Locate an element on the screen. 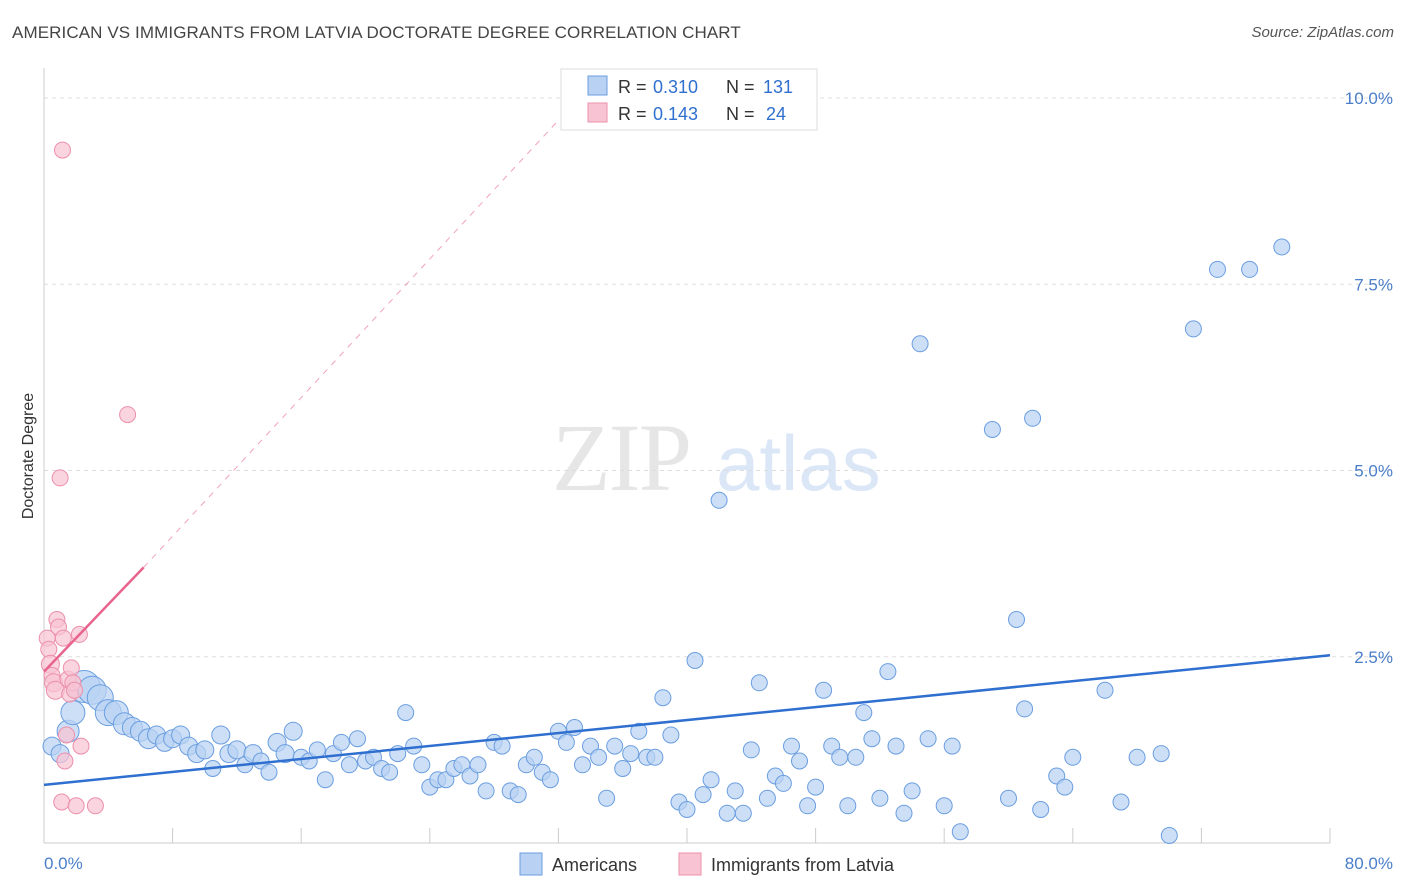 This screenshot has height=892, width=1406. americans-trend-line is located at coordinates (687, 720).